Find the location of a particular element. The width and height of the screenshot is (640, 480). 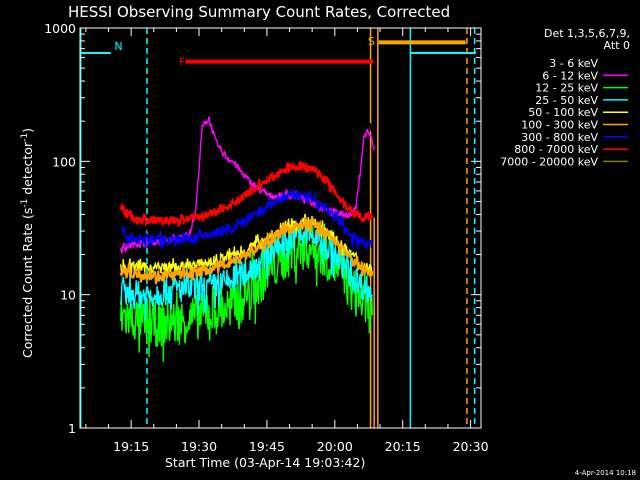

y-tick-label-3: 1000 is located at coordinates (60, 28).